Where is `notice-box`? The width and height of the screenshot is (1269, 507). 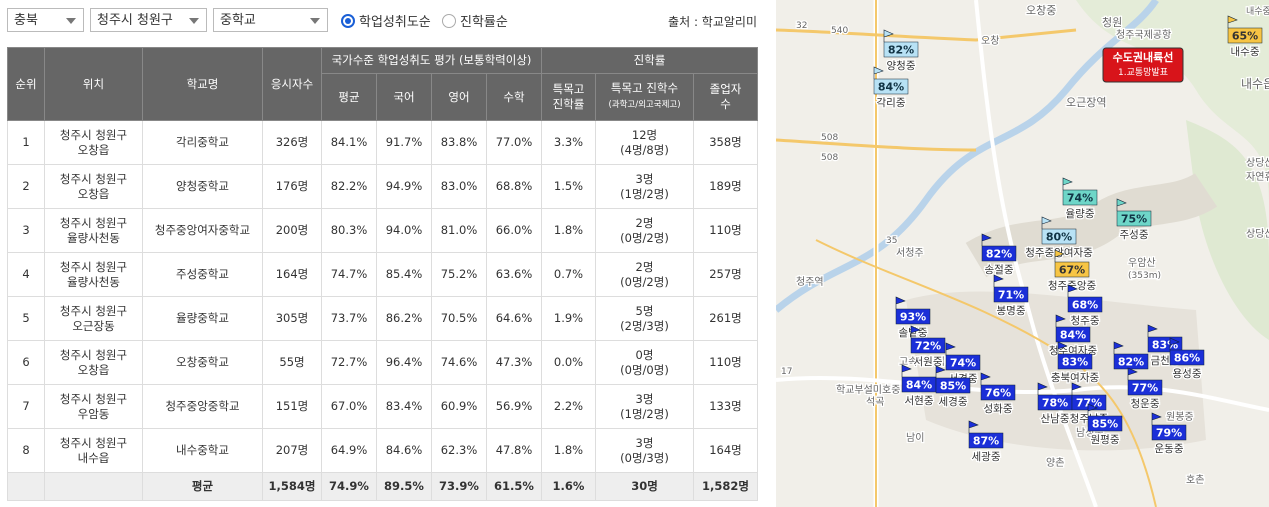
notice-box is located at coordinates (1143, 65).